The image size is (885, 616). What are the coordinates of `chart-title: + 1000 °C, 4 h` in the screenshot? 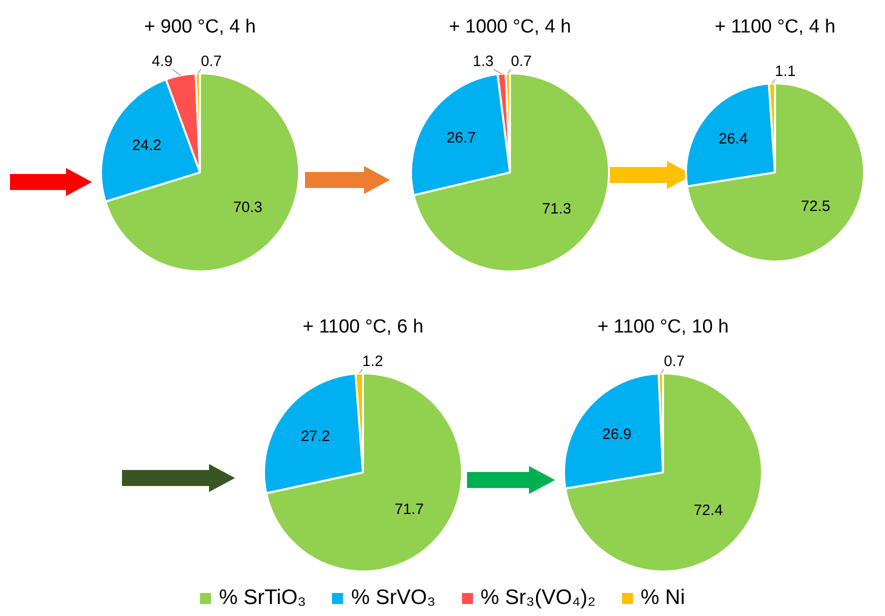 It's located at (510, 27).